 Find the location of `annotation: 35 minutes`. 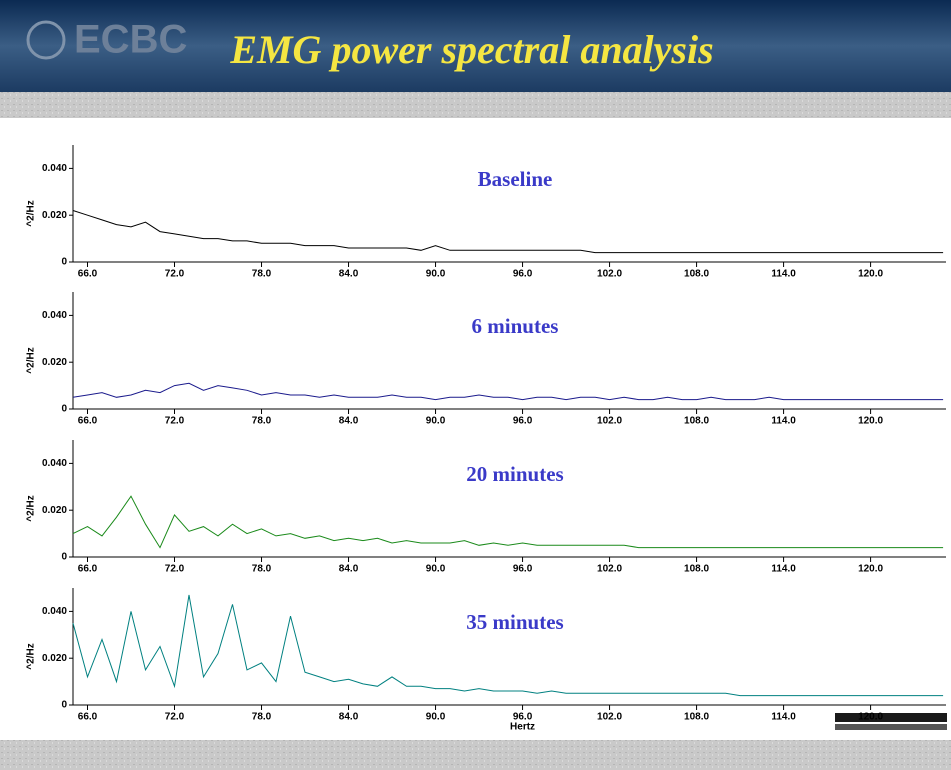

annotation: 35 minutes is located at coordinates (514, 622).